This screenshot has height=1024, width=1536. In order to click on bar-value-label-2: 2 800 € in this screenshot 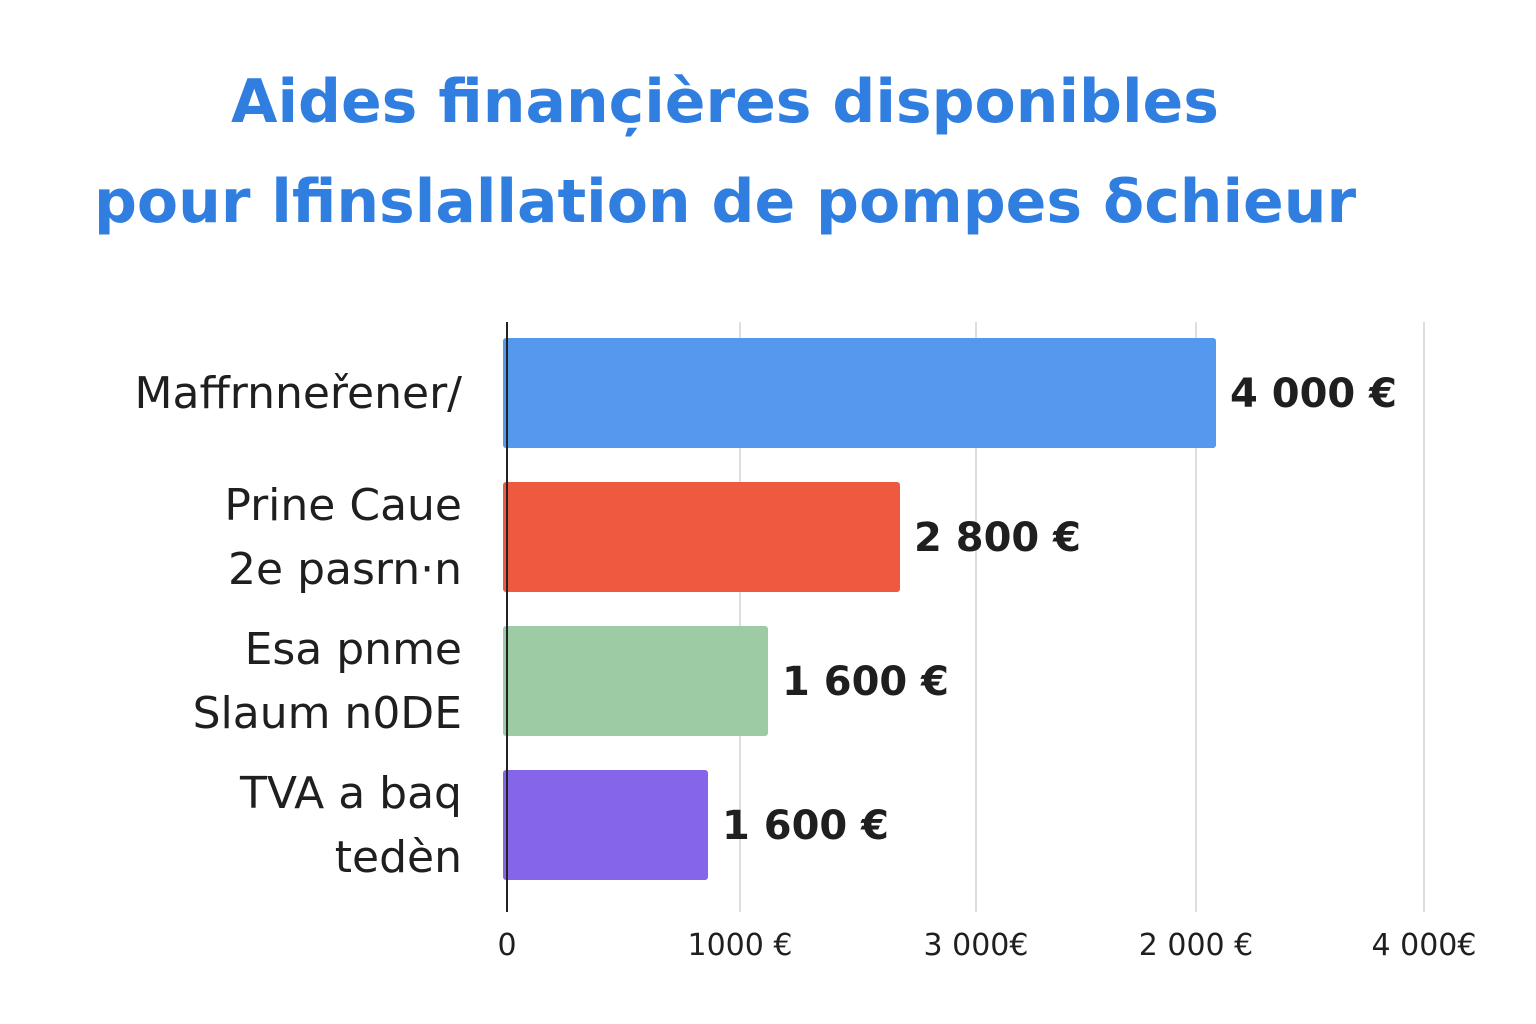, I will do `click(997, 538)`.